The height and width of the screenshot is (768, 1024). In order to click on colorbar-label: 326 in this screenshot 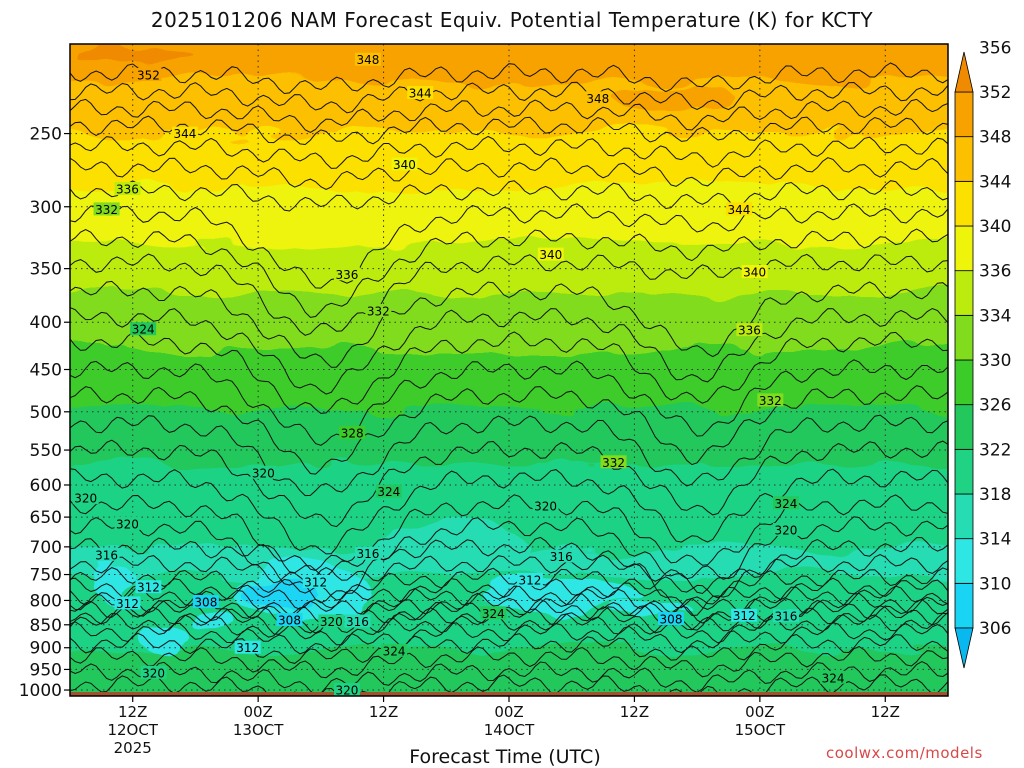, I will do `click(995, 406)`.